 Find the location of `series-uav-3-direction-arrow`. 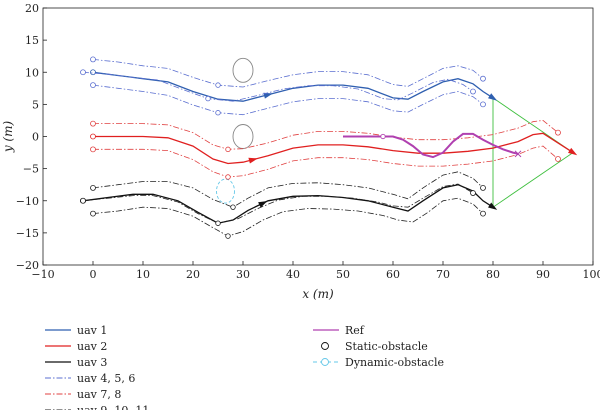

series-uav-3-direction-arrow is located at coordinates (263, 204).